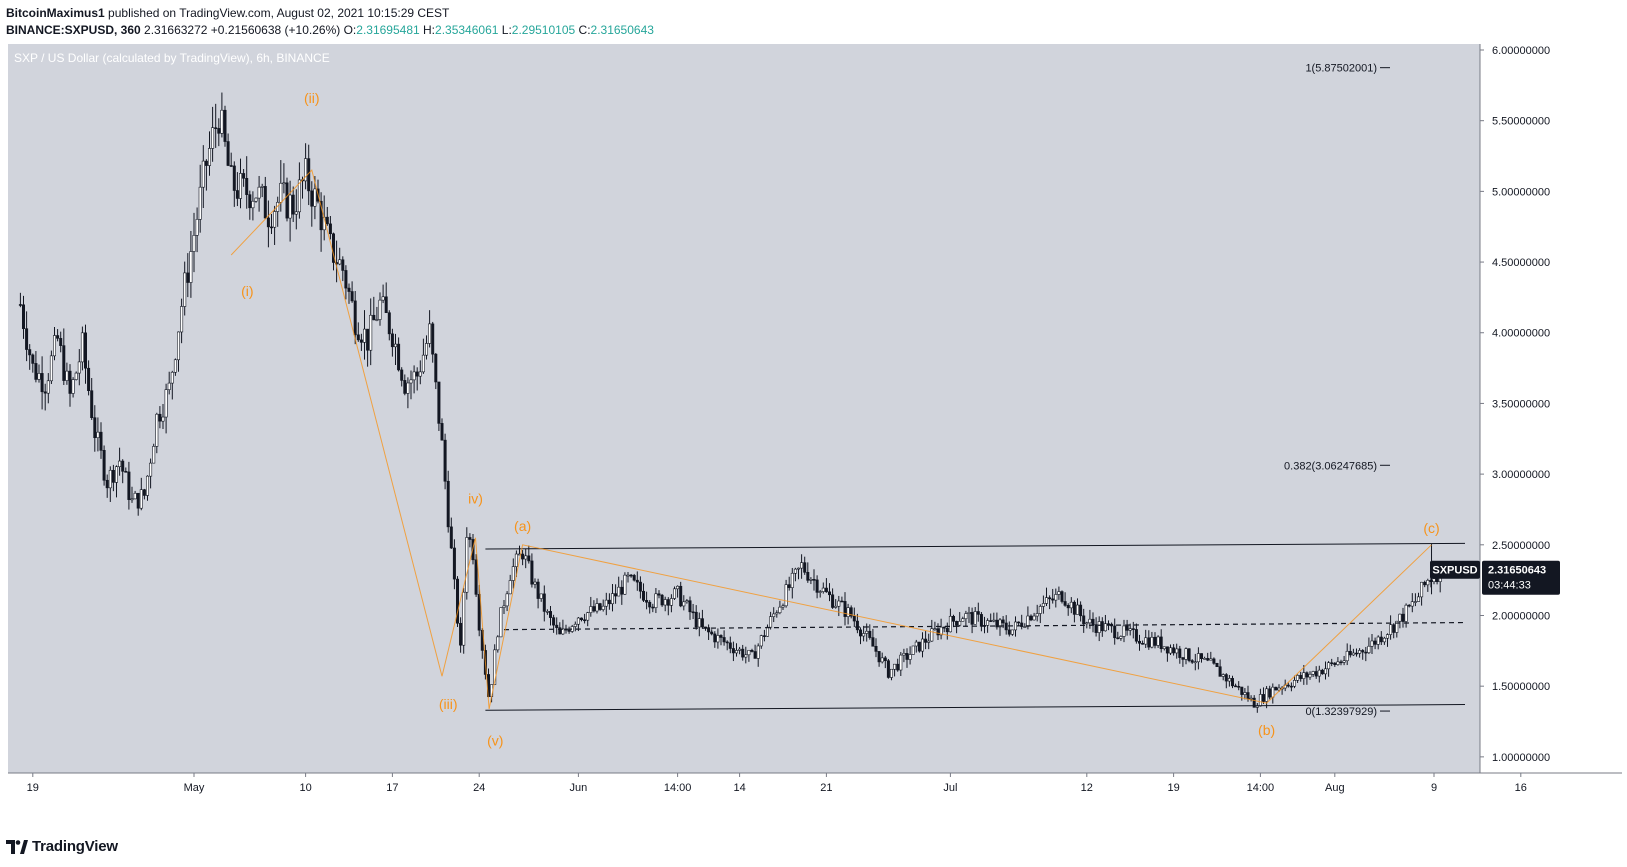 This screenshot has height=867, width=1627. What do you see at coordinates (55, 13) in the screenshot?
I see `author-name: BitcoinMaximus1` at bounding box center [55, 13].